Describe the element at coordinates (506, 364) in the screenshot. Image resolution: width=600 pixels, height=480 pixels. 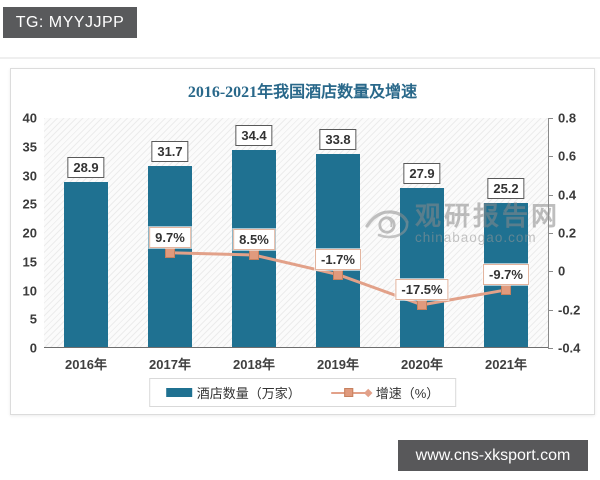
I see `x-tick-label: 2021年` at that location.